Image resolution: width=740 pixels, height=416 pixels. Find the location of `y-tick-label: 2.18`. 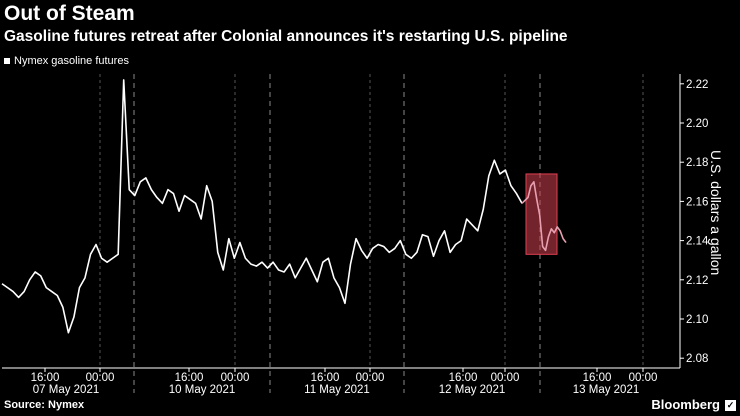

y-tick-label: 2.18 is located at coordinates (697, 163).